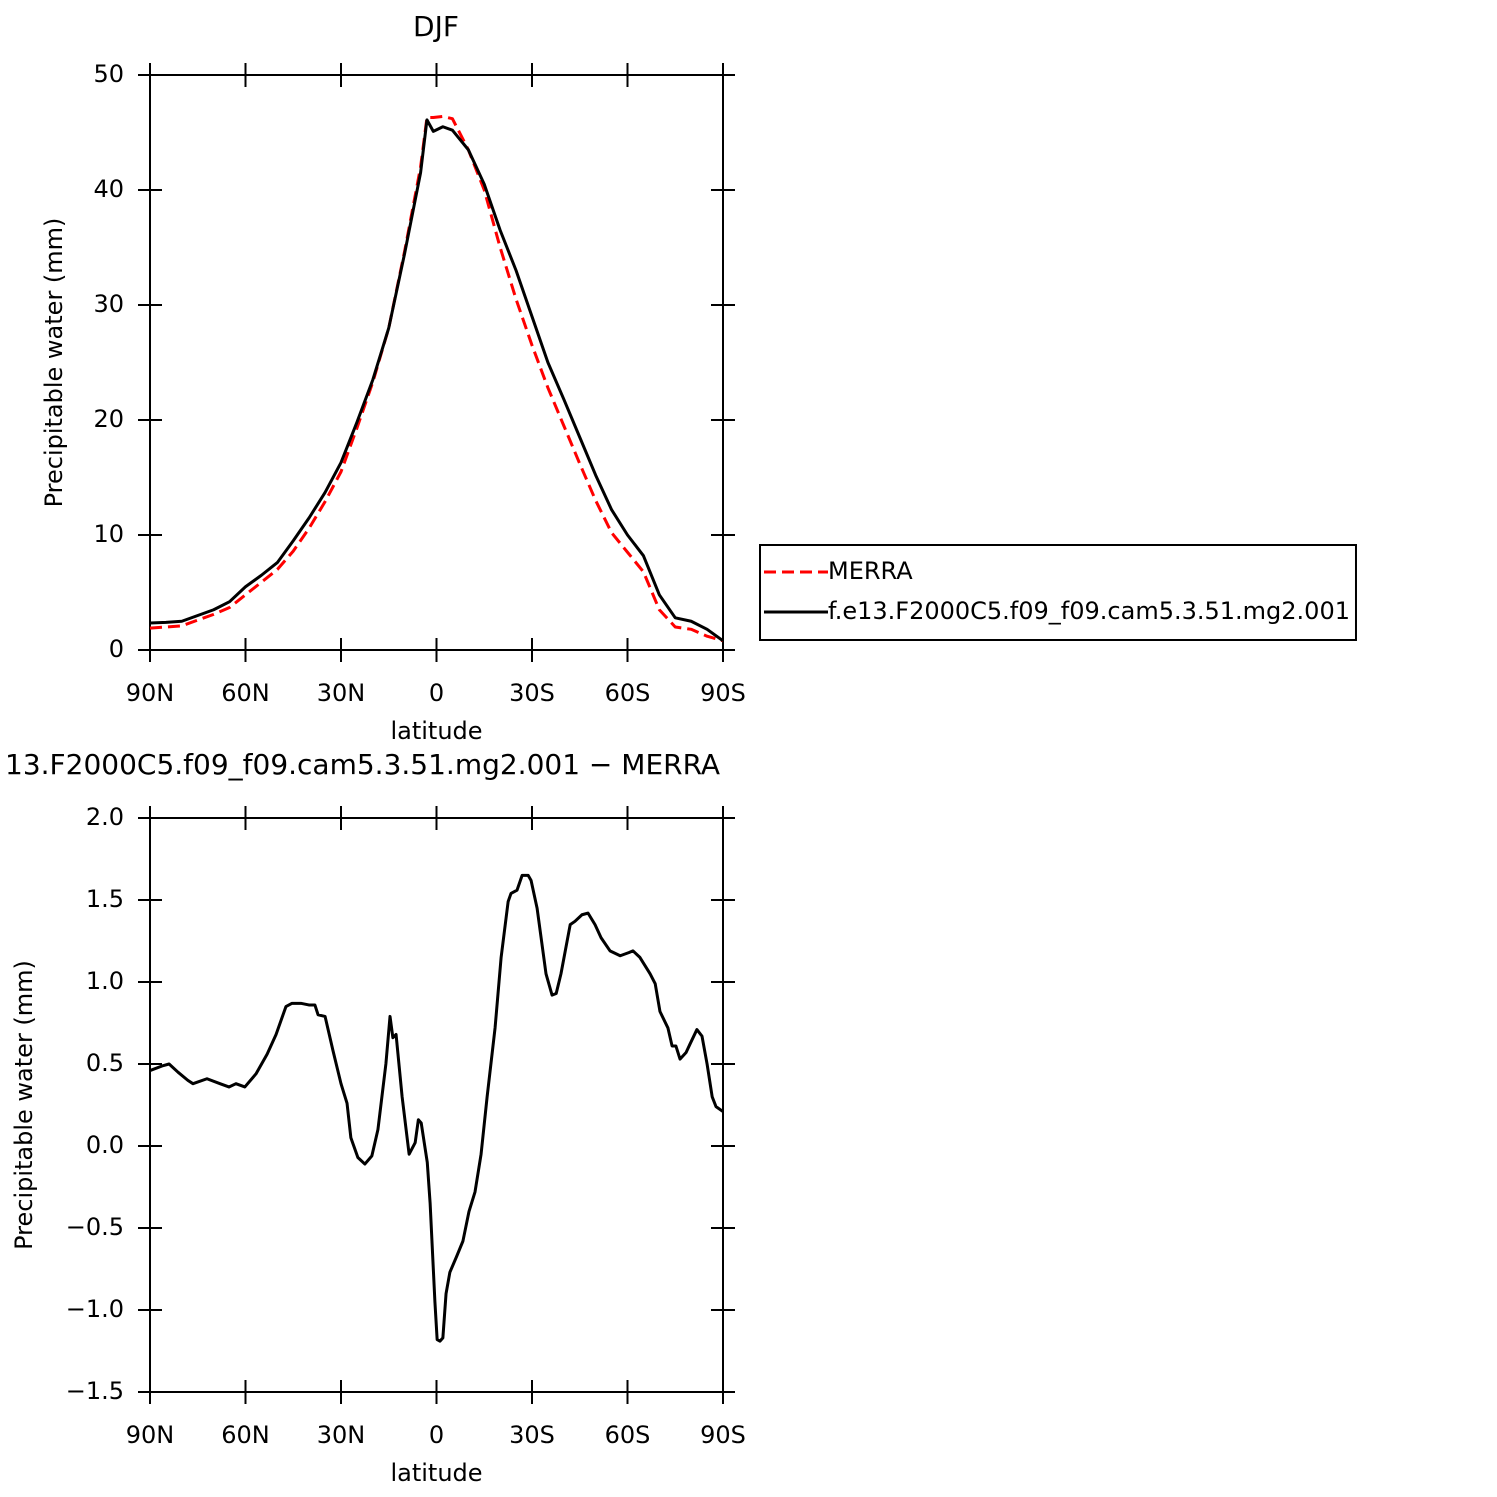 The width and height of the screenshot is (1497, 1497). I want to click on y-tick-label: 2.0, so click(105, 817).